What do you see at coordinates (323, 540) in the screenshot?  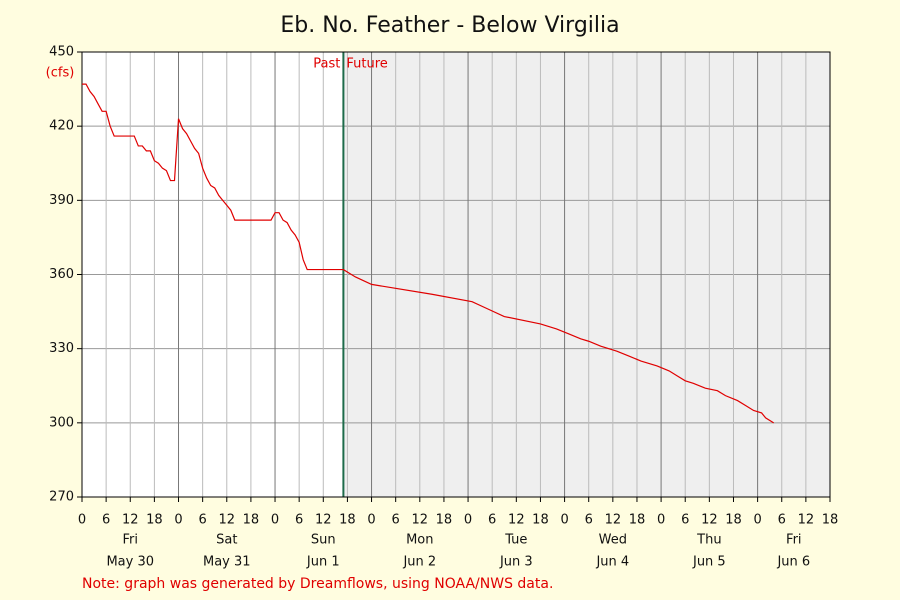 I see `day-label: Sun` at bounding box center [323, 540].